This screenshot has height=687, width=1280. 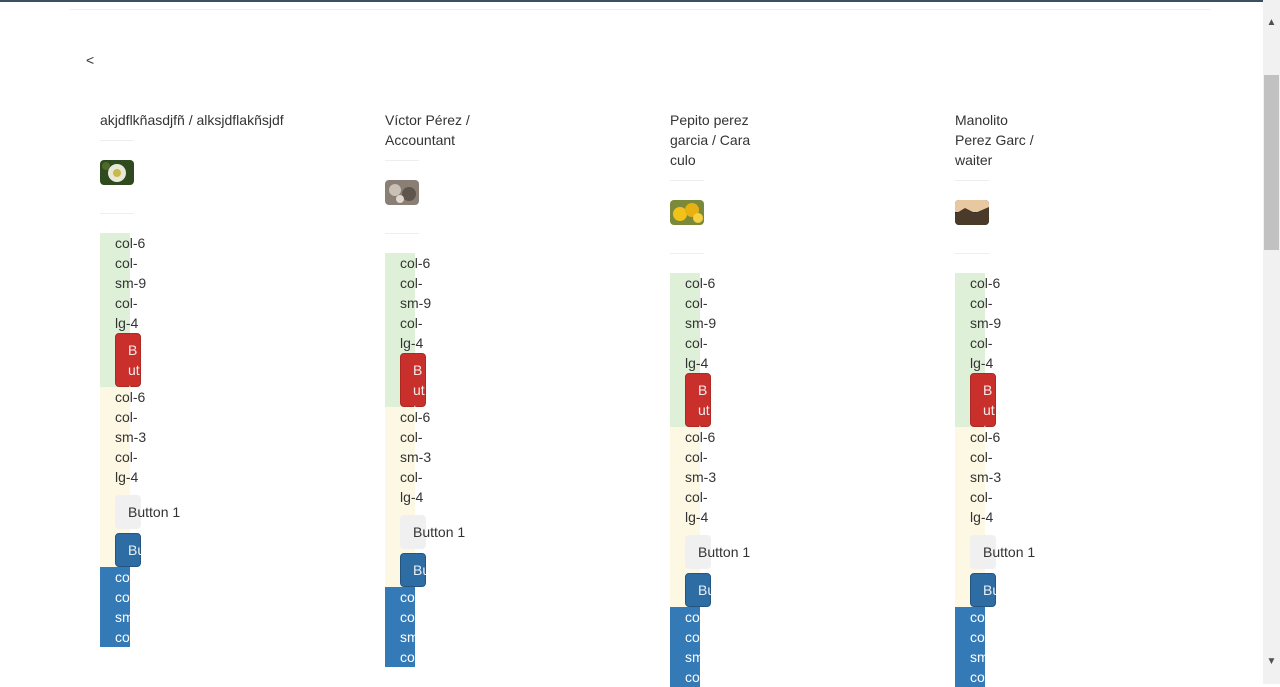 I want to click on scroll-up-arrow-icon: ▲, so click(x=1271, y=22).